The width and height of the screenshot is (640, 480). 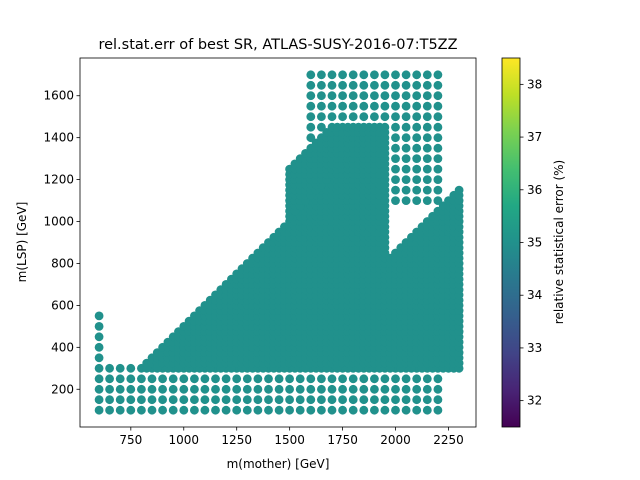 I want to click on colorbar-tick-label: 38, so click(x=534, y=84).